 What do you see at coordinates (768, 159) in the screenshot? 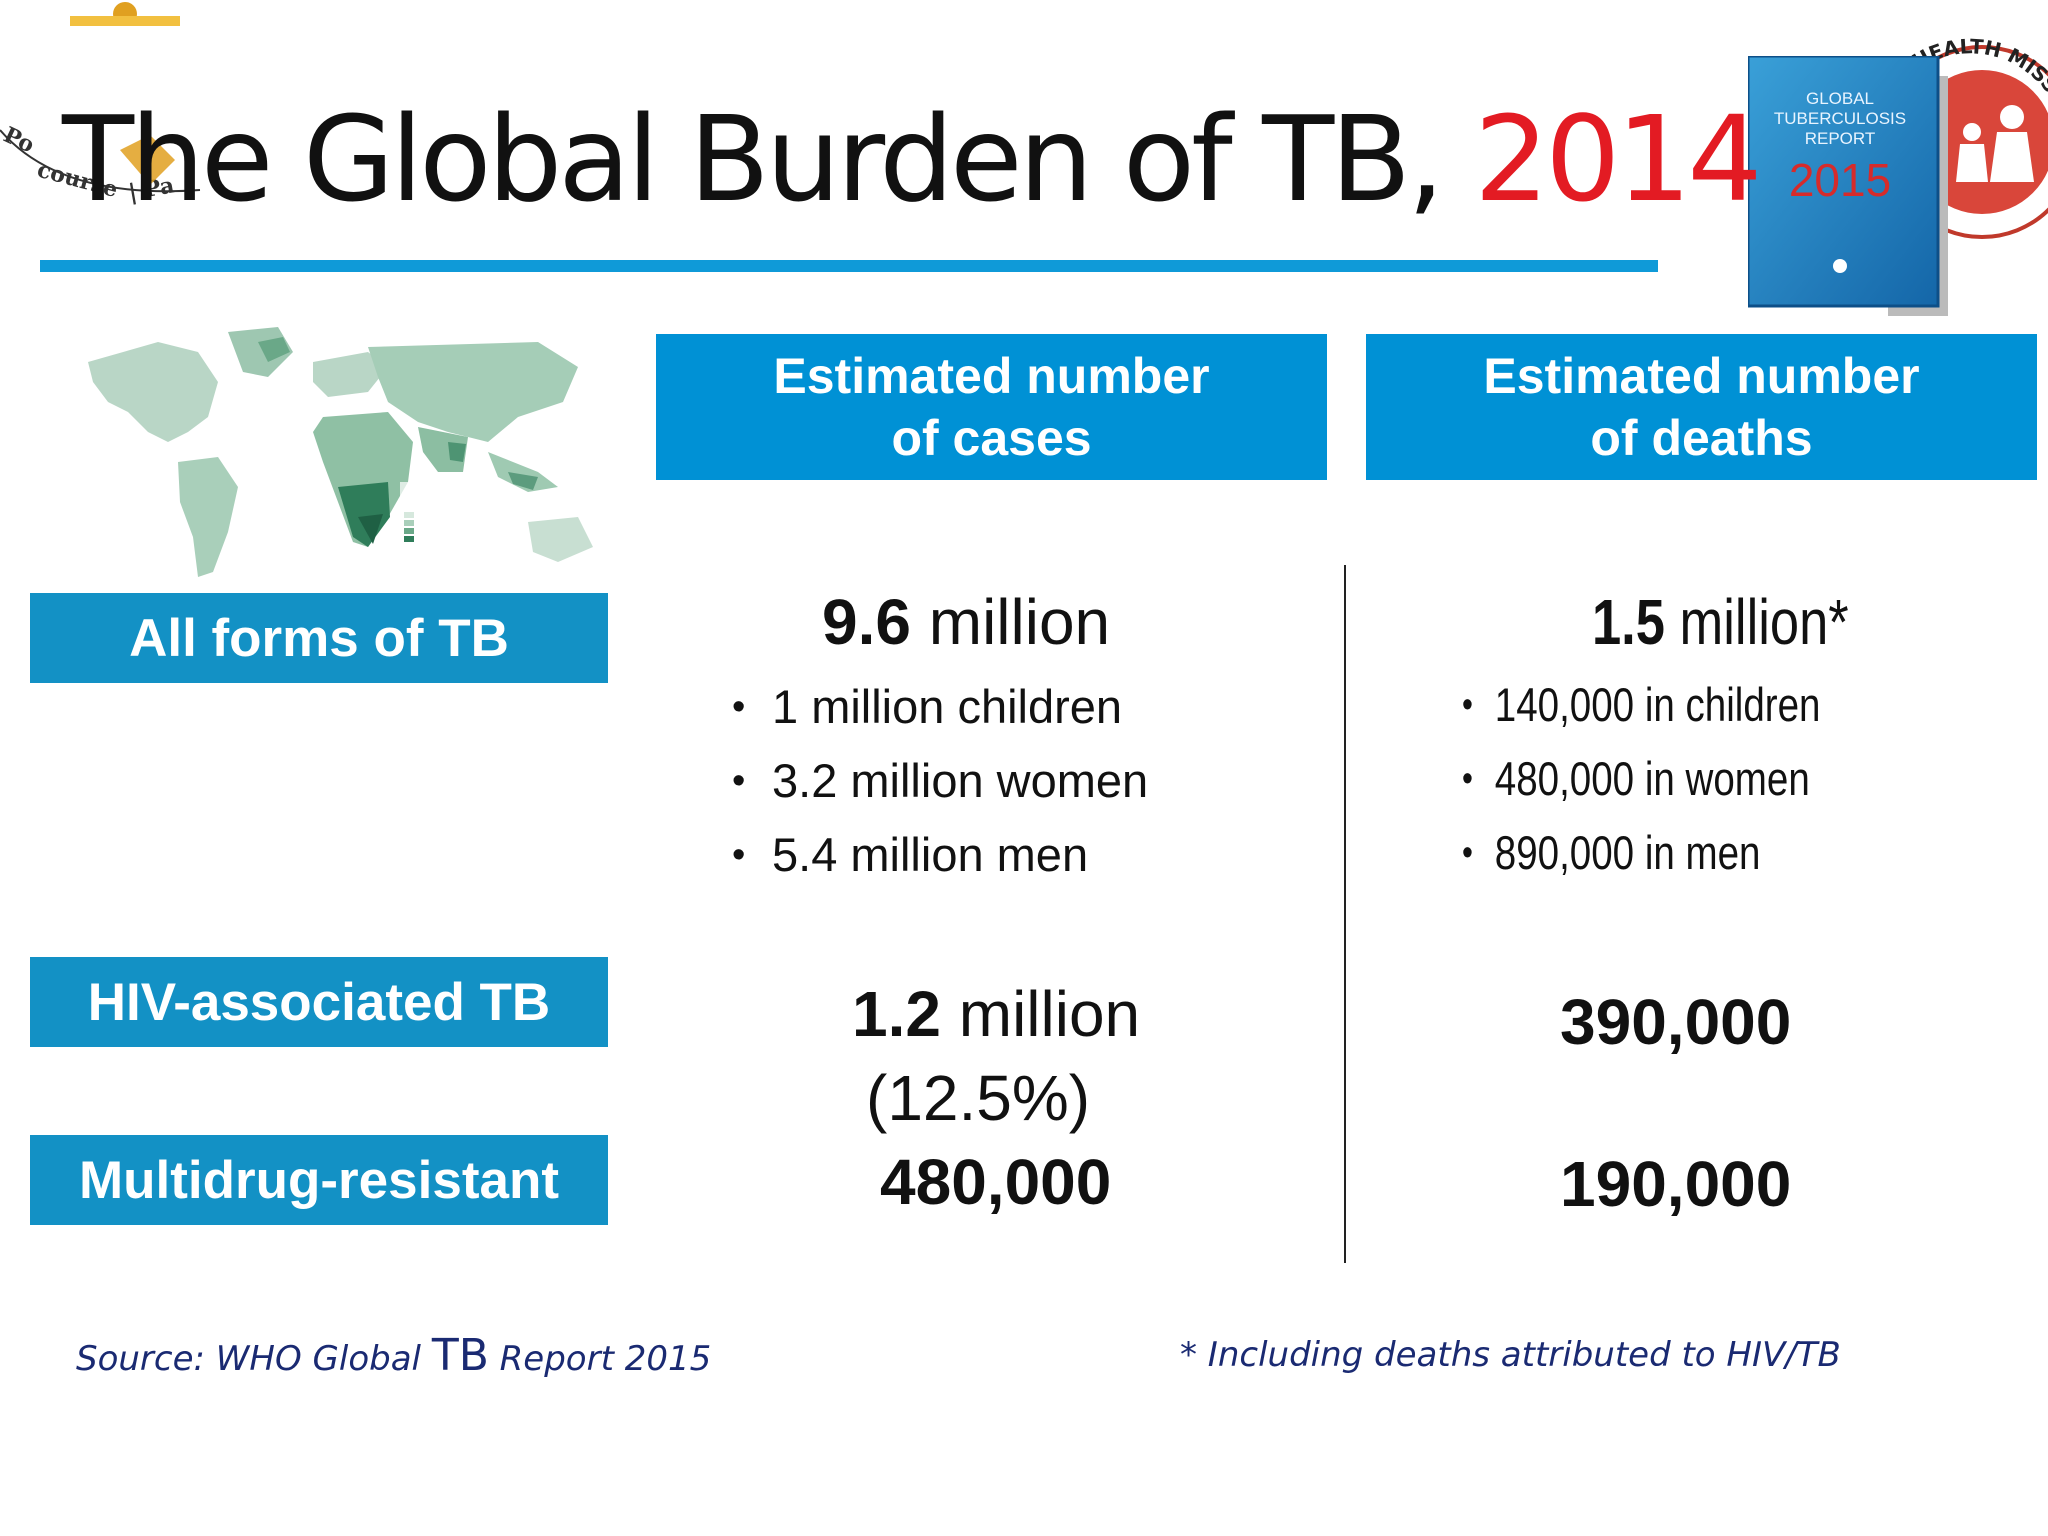
I see `title-main: The Global Burden of TB,` at bounding box center [768, 159].